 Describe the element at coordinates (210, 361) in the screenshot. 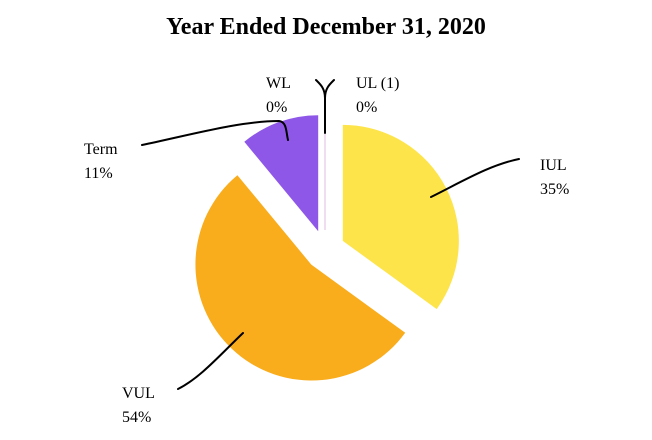

I see `leader-line-vul` at that location.